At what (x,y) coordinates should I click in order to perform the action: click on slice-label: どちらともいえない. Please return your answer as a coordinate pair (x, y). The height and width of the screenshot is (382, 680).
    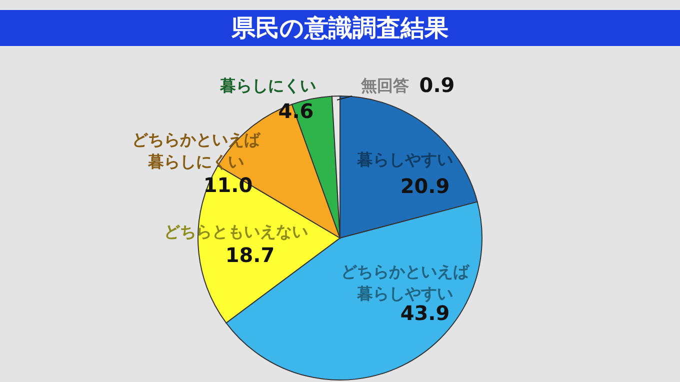
    Looking at the image, I should click on (236, 231).